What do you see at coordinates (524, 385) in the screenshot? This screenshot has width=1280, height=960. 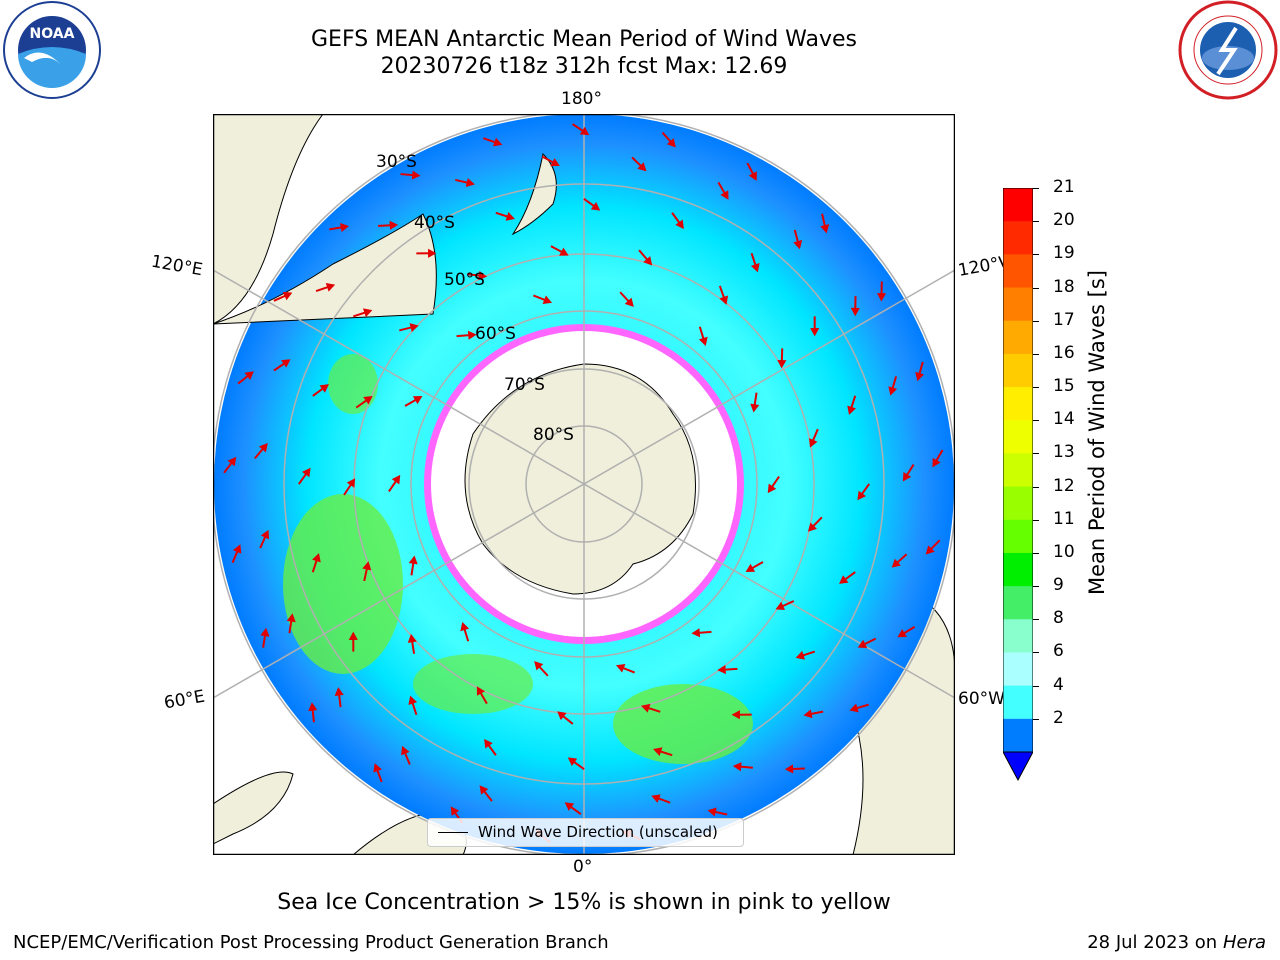 I see `lat-label-70s: 70°S` at bounding box center [524, 385].